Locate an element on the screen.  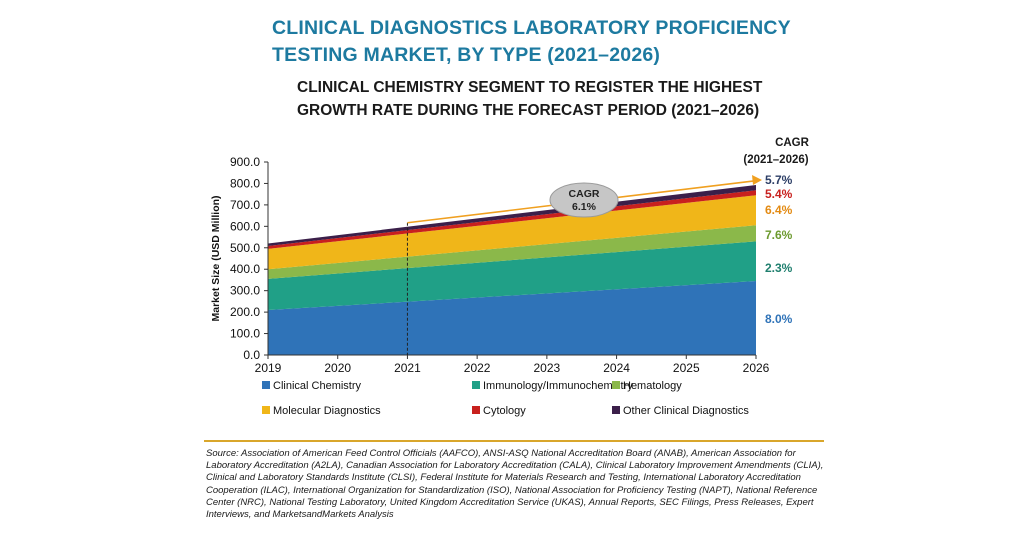
x-tick-label: 2021 is located at coordinates (407, 368).